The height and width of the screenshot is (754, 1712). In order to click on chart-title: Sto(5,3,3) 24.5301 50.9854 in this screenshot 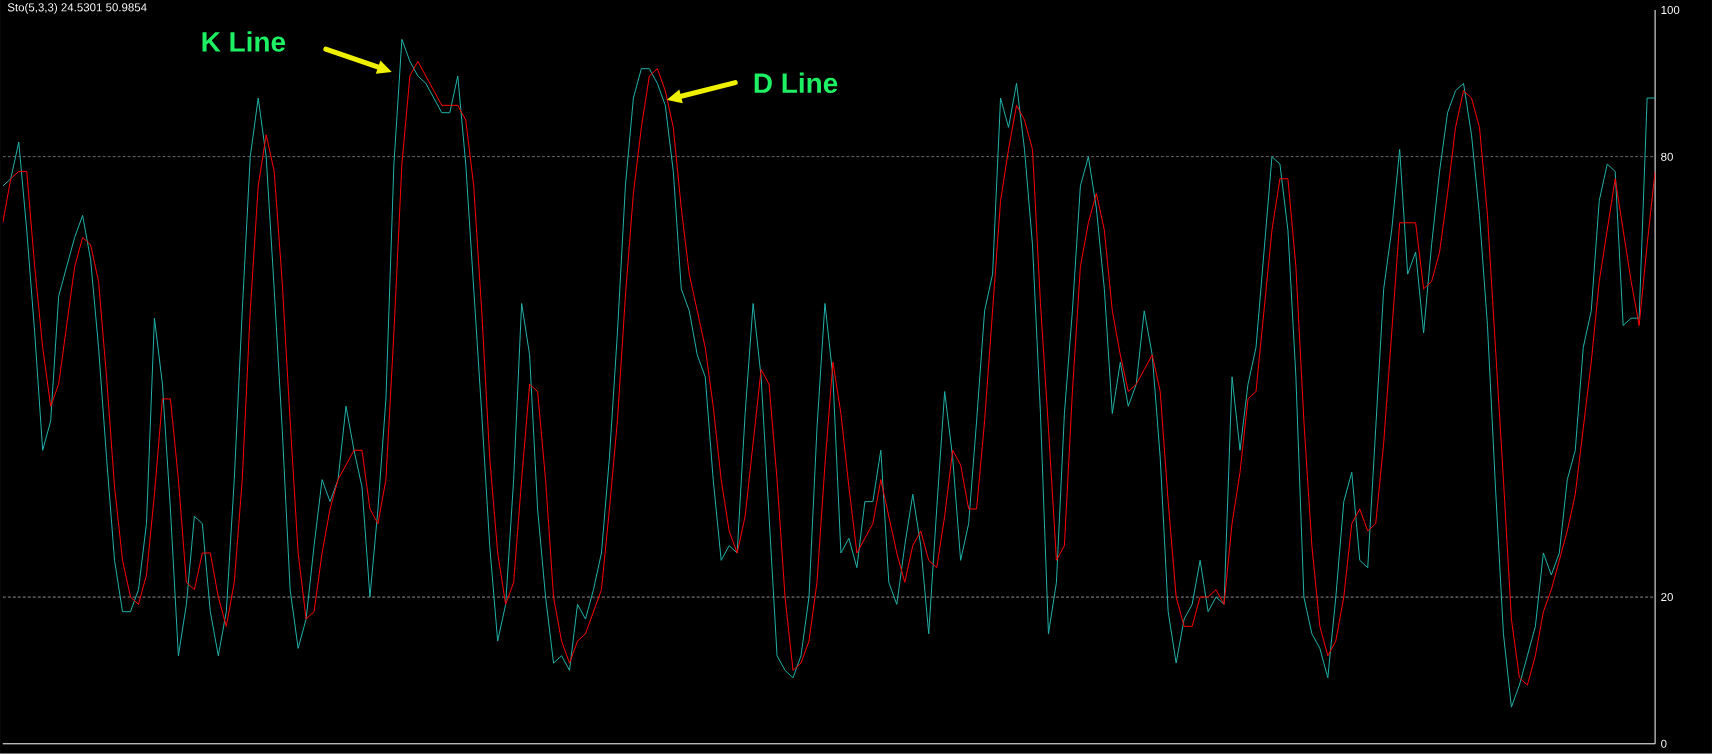, I will do `click(77, 8)`.